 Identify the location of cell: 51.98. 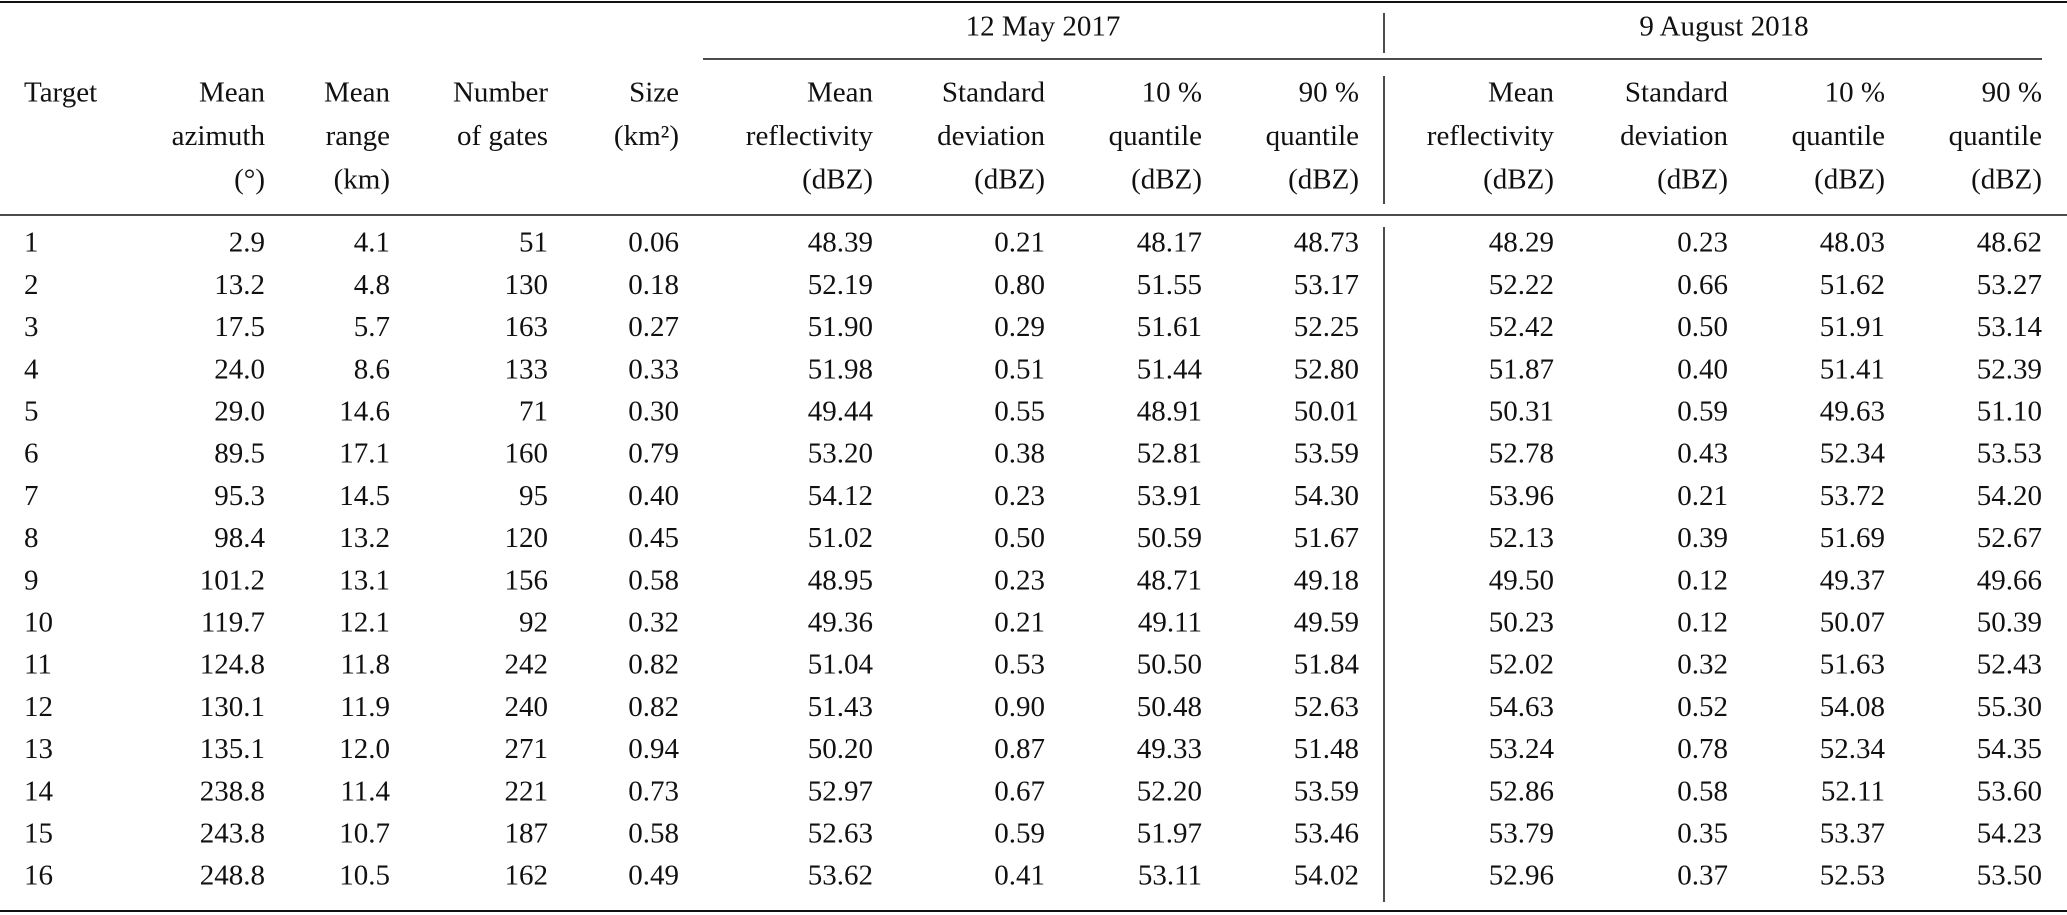
(840, 369).